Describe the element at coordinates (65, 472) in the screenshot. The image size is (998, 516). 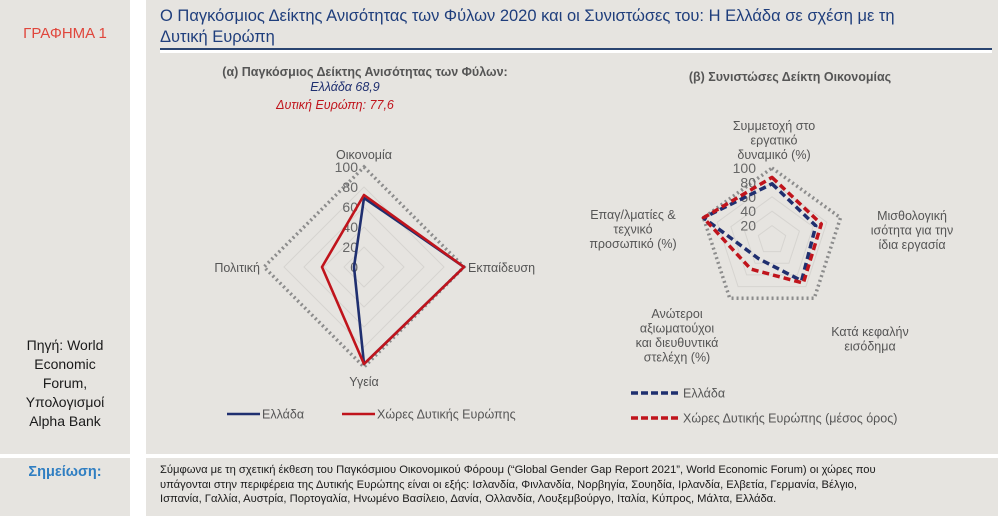
I see `note-label: Σημείωση:` at that location.